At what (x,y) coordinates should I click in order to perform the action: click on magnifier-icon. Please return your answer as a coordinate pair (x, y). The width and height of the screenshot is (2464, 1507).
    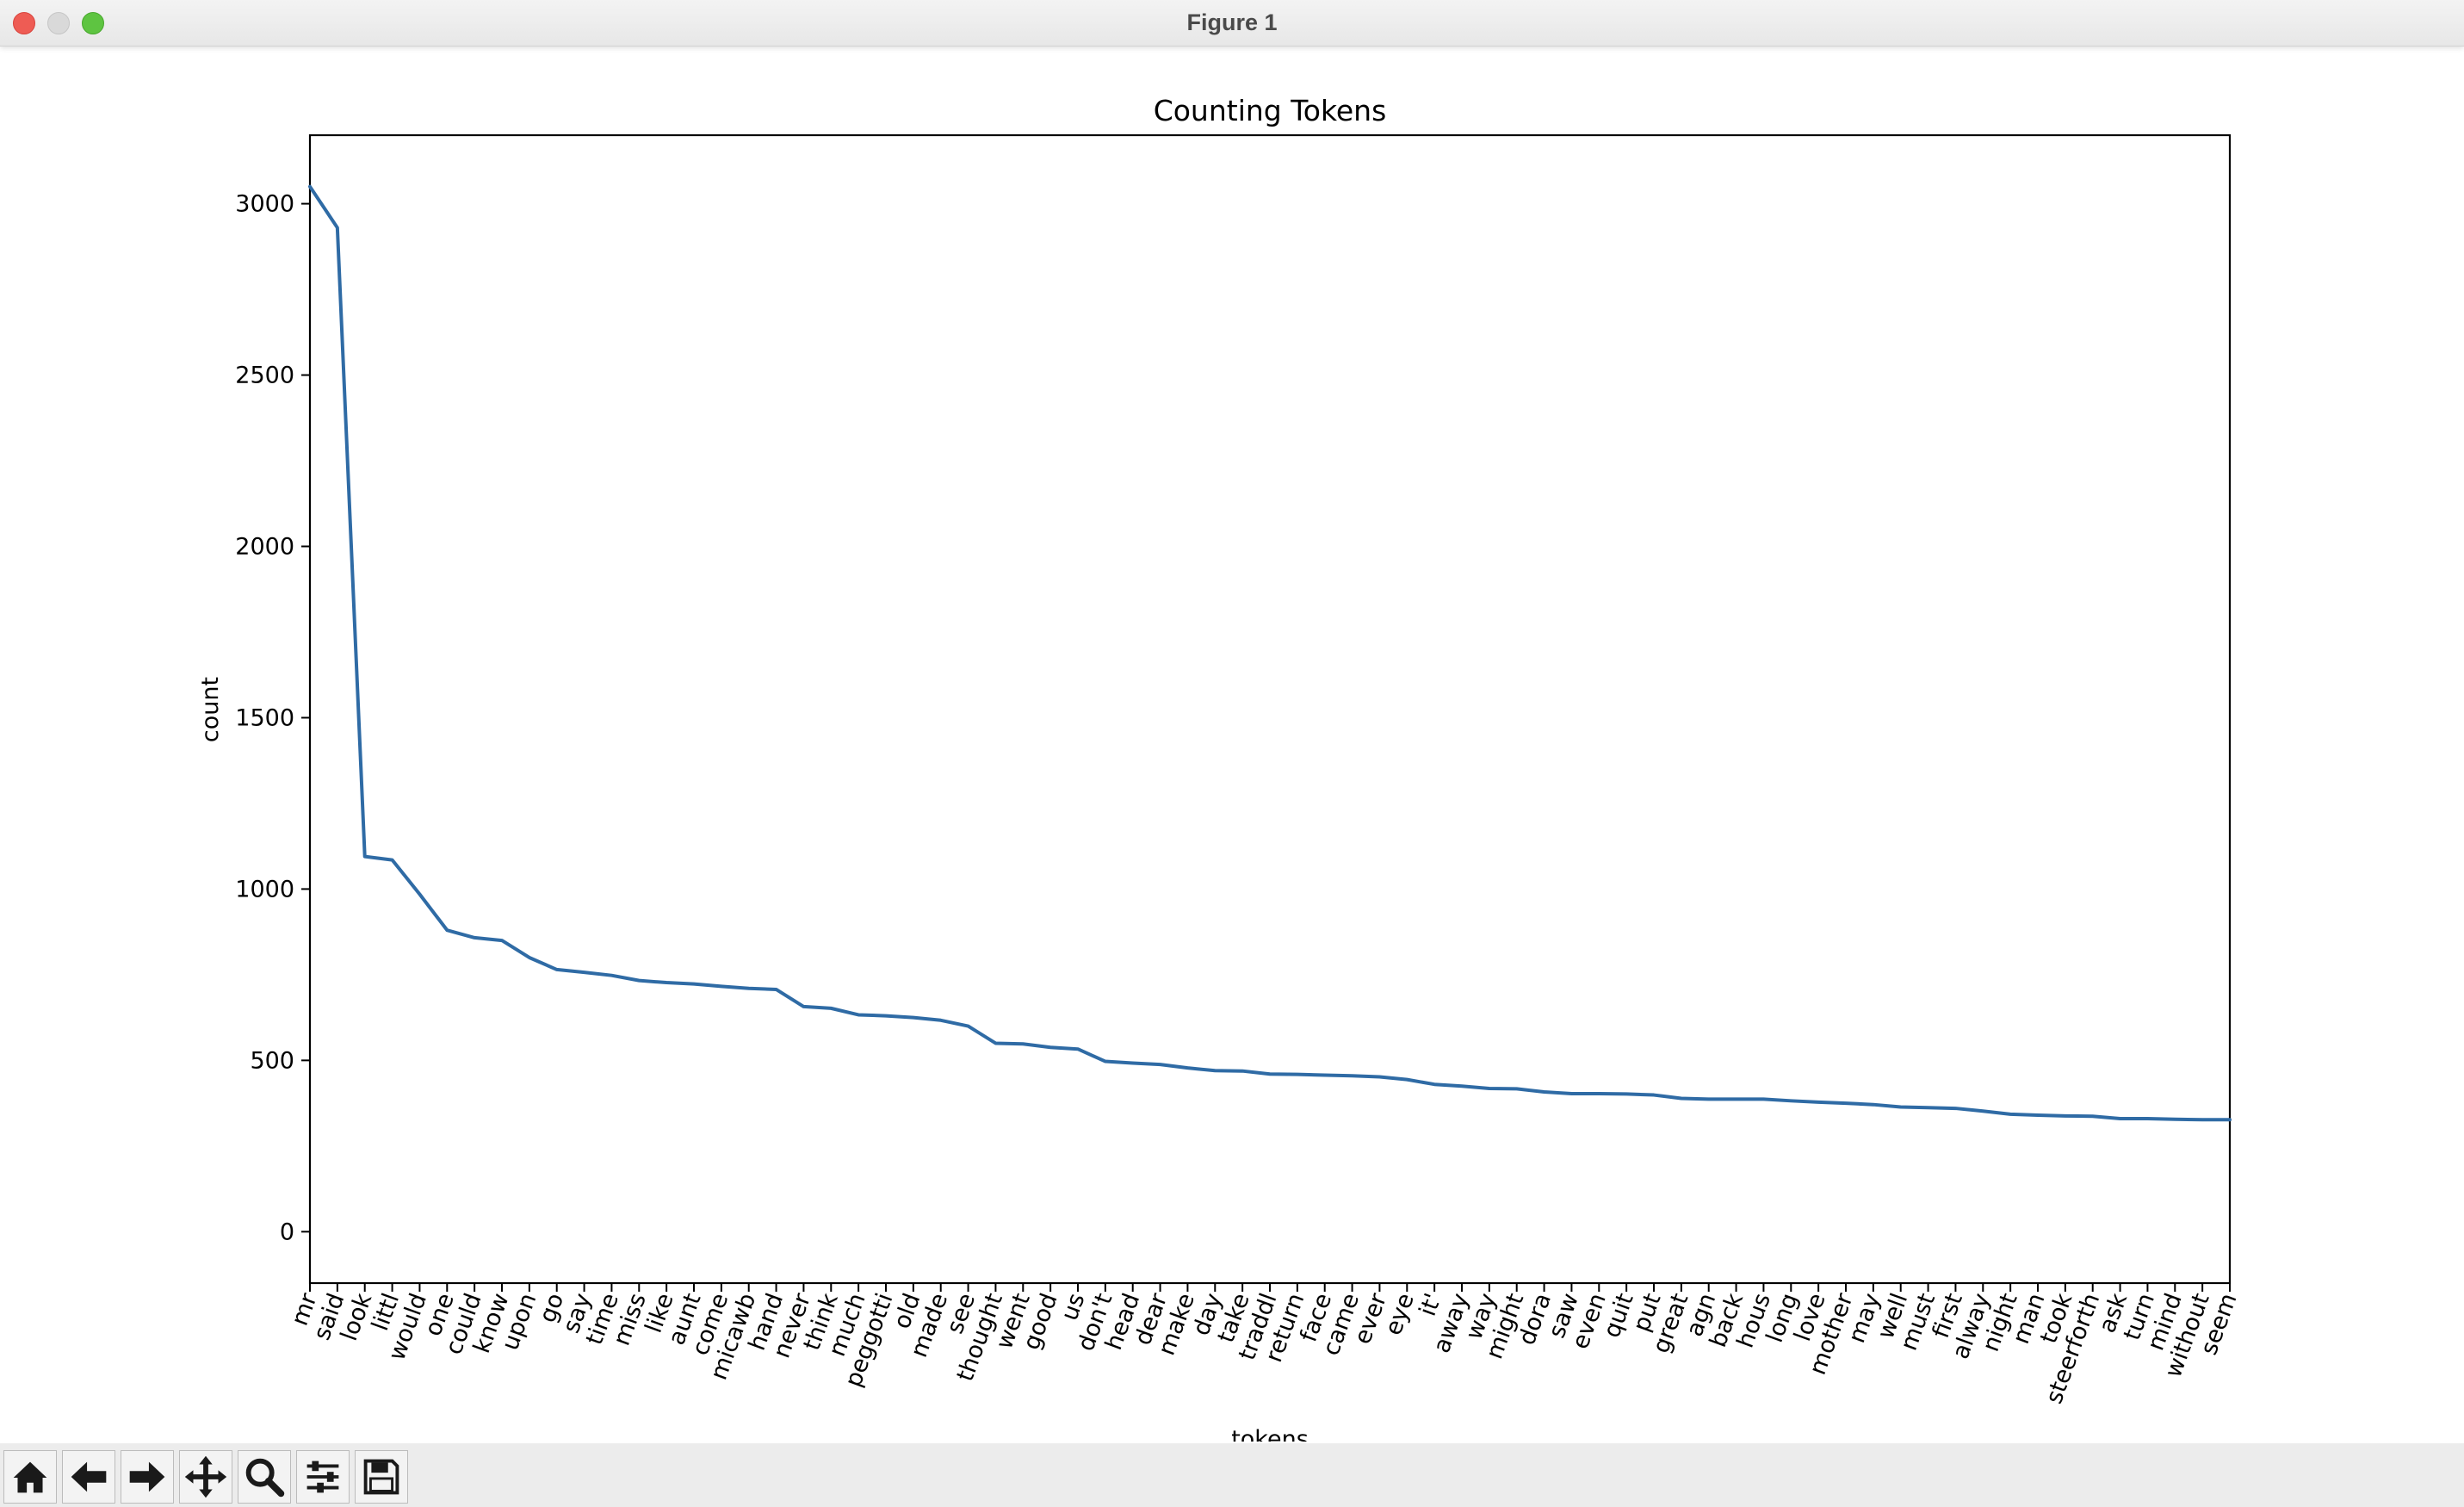
    Looking at the image, I should click on (265, 1478).